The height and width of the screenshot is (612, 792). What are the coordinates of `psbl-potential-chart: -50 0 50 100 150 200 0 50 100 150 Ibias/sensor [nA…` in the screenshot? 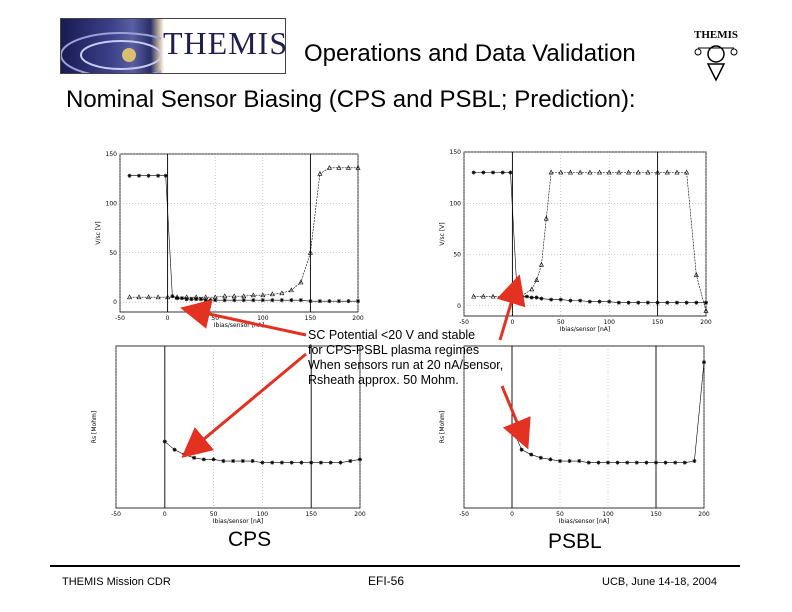 It's located at (575, 240).